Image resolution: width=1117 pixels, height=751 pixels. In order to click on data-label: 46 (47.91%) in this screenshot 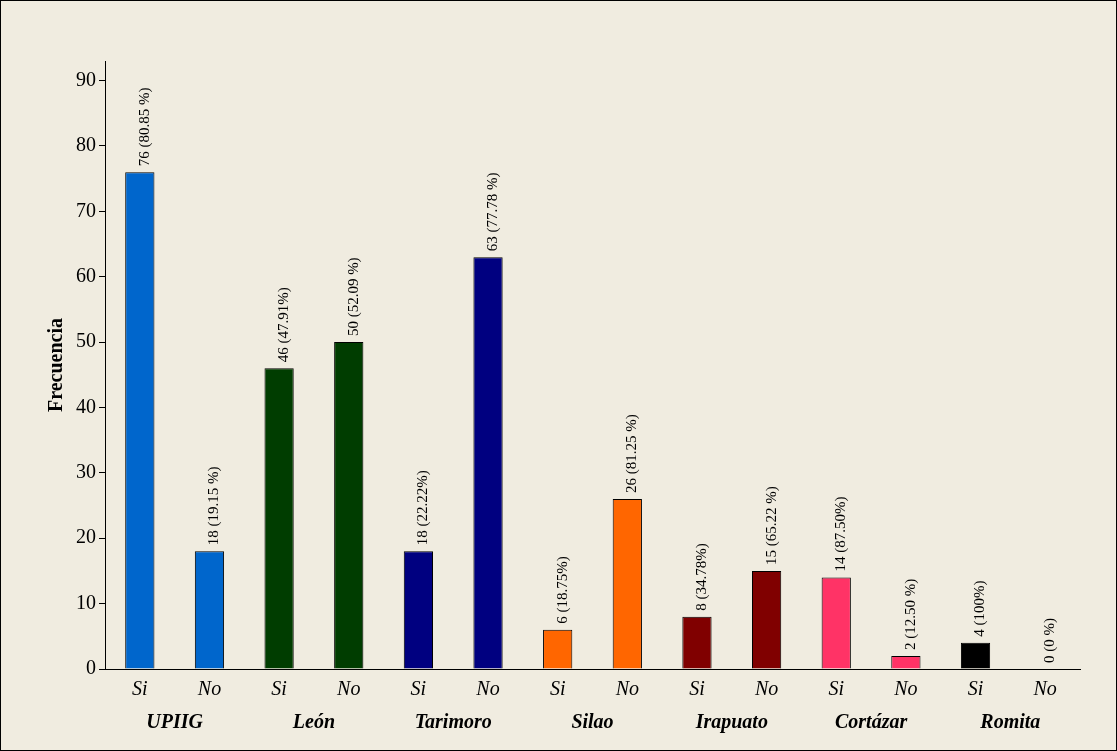, I will do `click(284, 325)`.